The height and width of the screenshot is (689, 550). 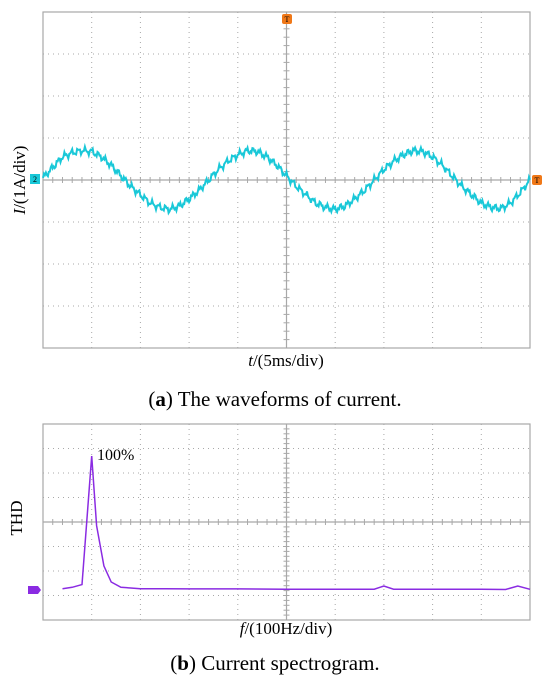 What do you see at coordinates (19, 181) in the screenshot?
I see `waveform-y-axis-label: I/(1A/div)` at bounding box center [19, 181].